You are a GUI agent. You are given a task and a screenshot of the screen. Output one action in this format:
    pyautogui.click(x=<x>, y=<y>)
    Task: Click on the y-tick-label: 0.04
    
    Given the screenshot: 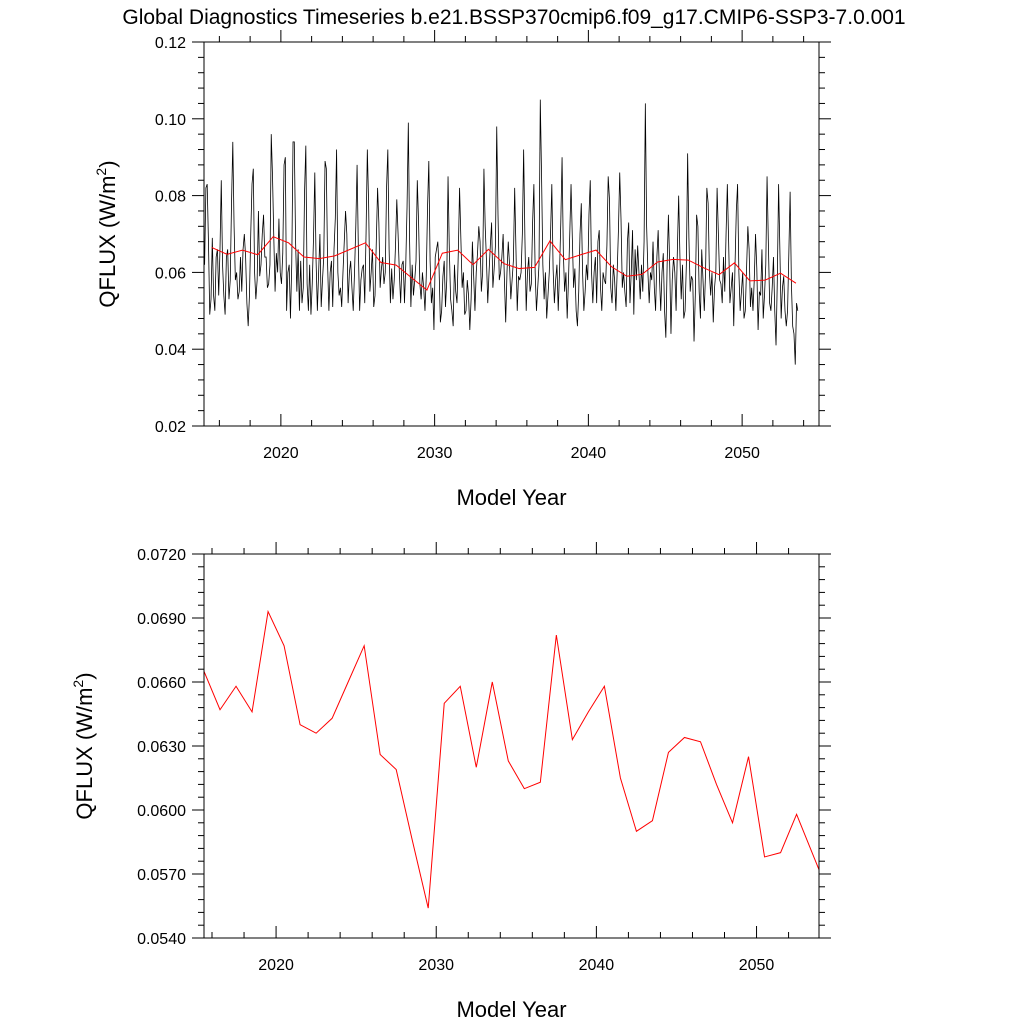 What is the action you would take?
    pyautogui.click(x=170, y=350)
    